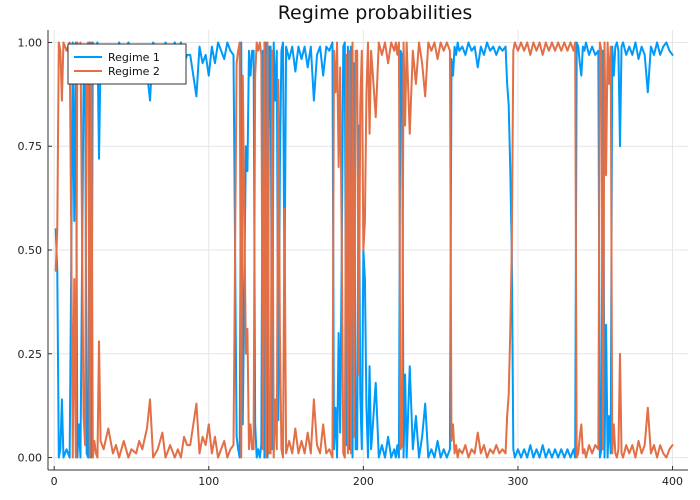 This screenshot has height=500, width=700. What do you see at coordinates (30, 458) in the screenshot?
I see `y-tick-label: 0.00` at bounding box center [30, 458].